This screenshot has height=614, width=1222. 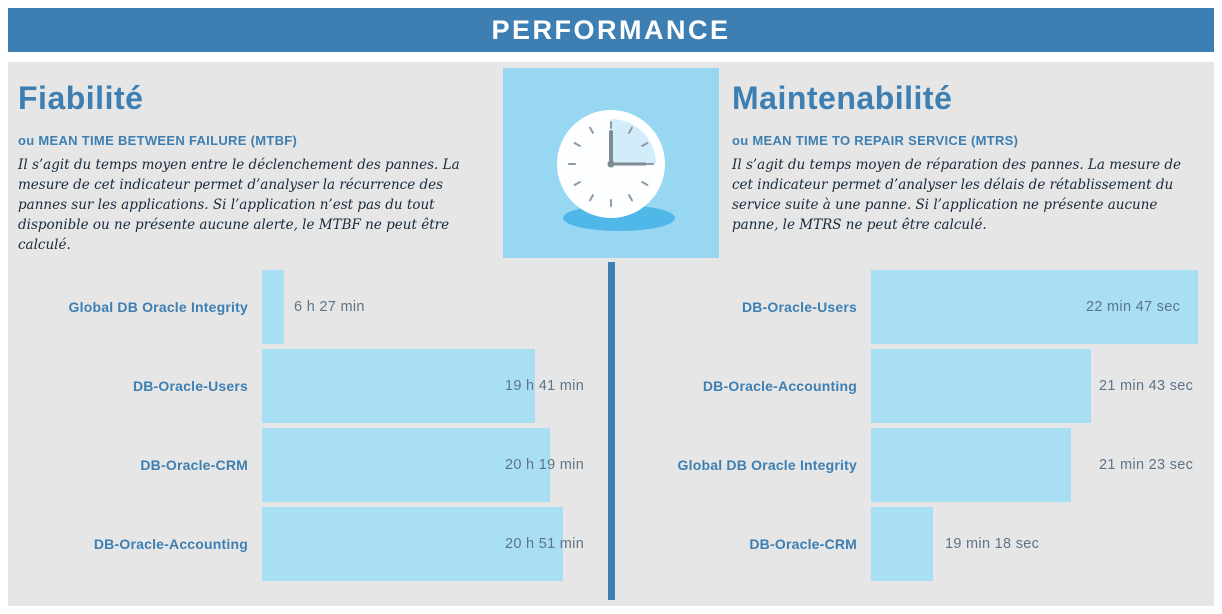 I want to click on chart-row: DB-Oracle-CRM 20 h 19 min, so click(x=308, y=465).